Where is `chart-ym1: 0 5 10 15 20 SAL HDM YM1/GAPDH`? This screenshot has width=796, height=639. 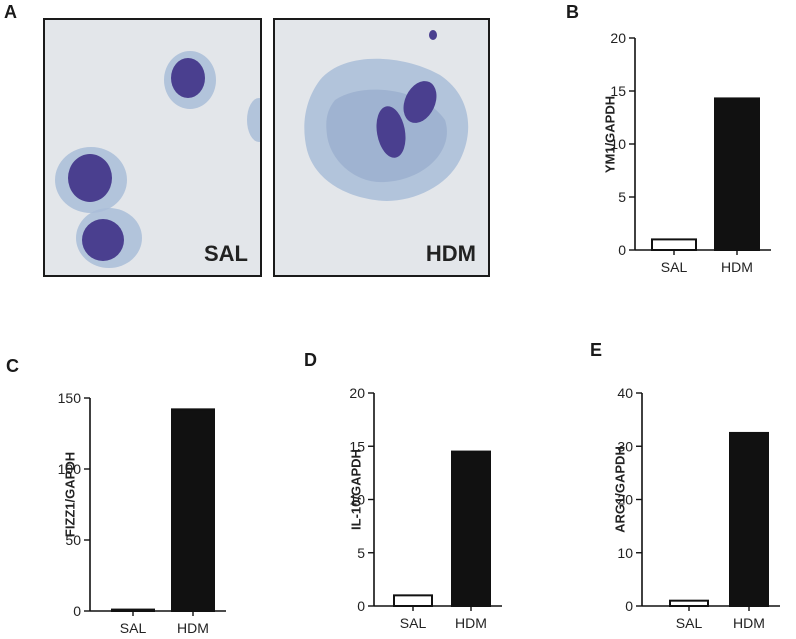 chart-ym1: 0 5 10 15 20 SAL HDM YM1/GAPDH is located at coordinates (678, 155).